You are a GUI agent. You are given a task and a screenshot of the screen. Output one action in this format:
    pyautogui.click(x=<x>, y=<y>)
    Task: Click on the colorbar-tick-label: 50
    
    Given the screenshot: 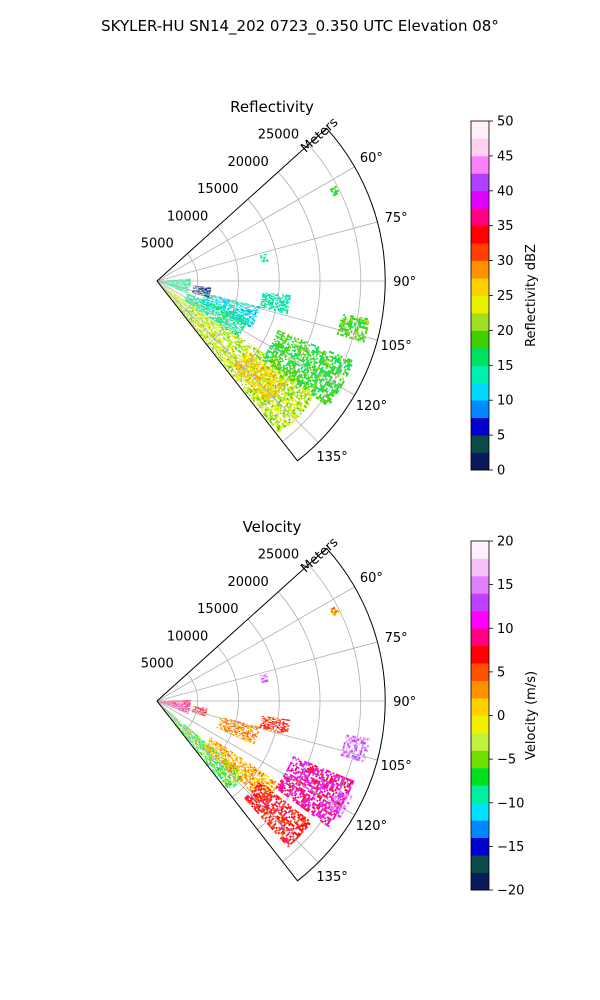 What is the action you would take?
    pyautogui.click(x=505, y=122)
    